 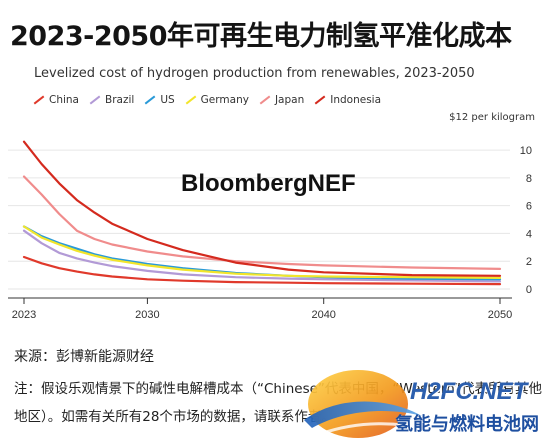 I want to click on legend-item-brazil: Brazil, so click(x=112, y=100).